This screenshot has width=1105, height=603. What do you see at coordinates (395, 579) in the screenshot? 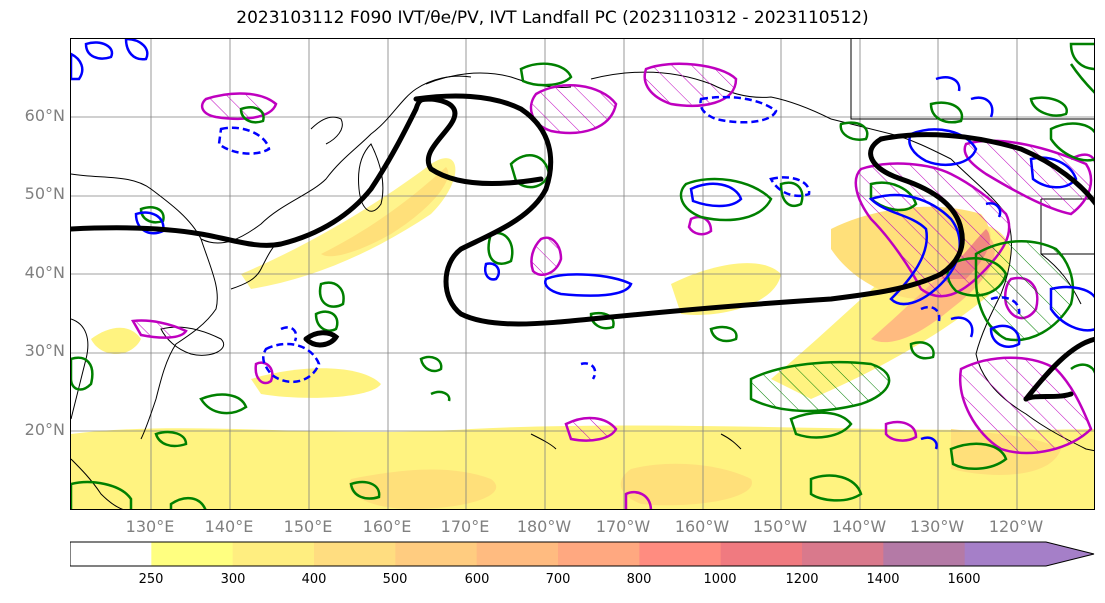
I see `colorbar-tick-500: 500` at bounding box center [395, 579].